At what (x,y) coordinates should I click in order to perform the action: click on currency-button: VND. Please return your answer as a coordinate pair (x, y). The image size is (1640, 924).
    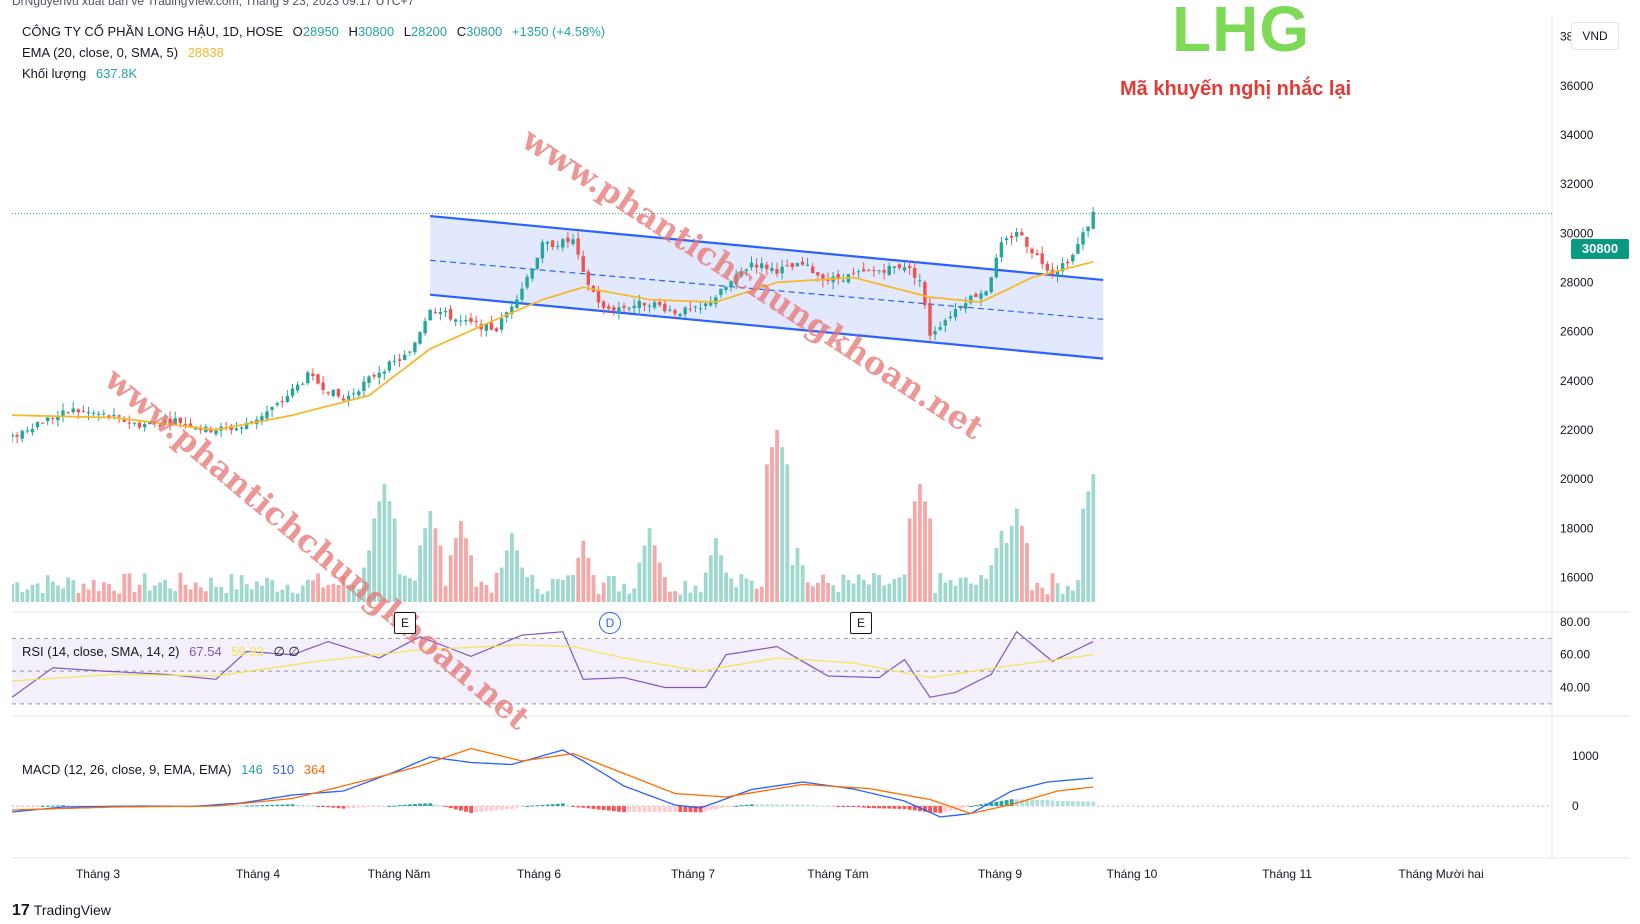
    Looking at the image, I should click on (1595, 36).